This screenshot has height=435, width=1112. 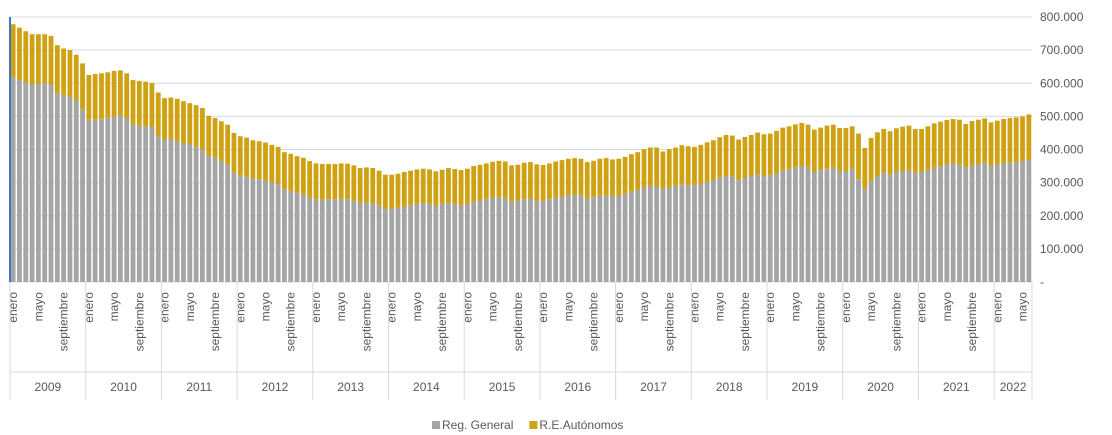 What do you see at coordinates (502, 387) in the screenshot?
I see `year-label: 2015` at bounding box center [502, 387].